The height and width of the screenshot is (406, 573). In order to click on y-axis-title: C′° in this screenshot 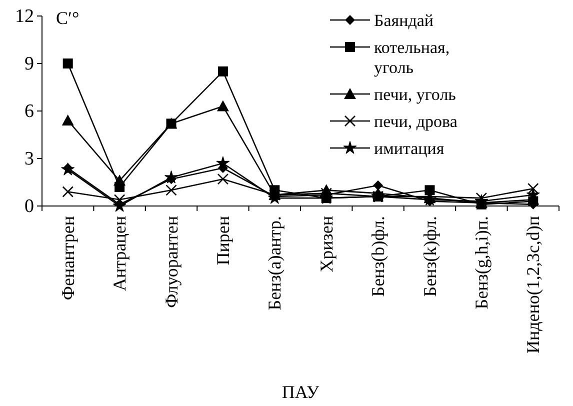, I will do `click(68, 18)`.